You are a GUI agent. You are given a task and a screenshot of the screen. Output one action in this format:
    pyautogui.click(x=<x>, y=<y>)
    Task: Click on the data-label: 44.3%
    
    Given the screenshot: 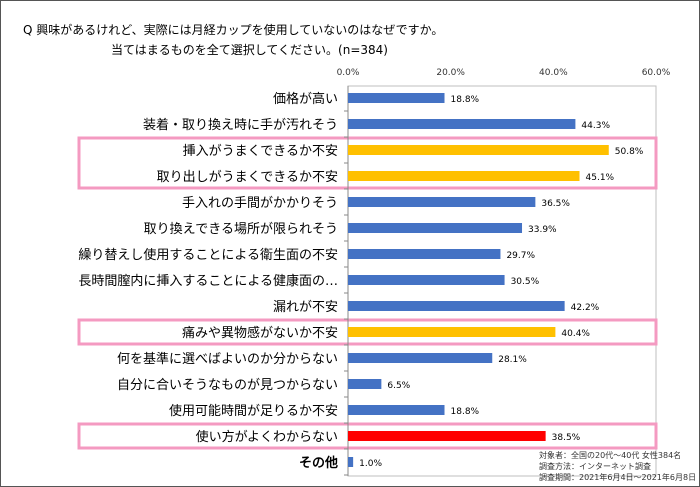 What is the action you would take?
    pyautogui.click(x=595, y=126)
    